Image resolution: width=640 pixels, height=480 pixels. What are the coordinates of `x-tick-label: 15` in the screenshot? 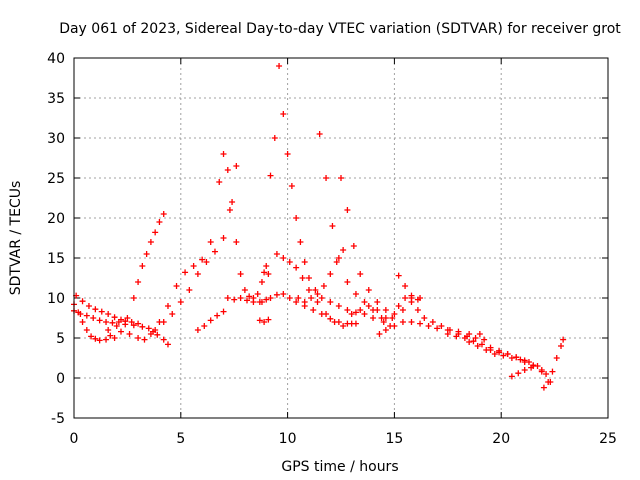 It's located at (394, 439).